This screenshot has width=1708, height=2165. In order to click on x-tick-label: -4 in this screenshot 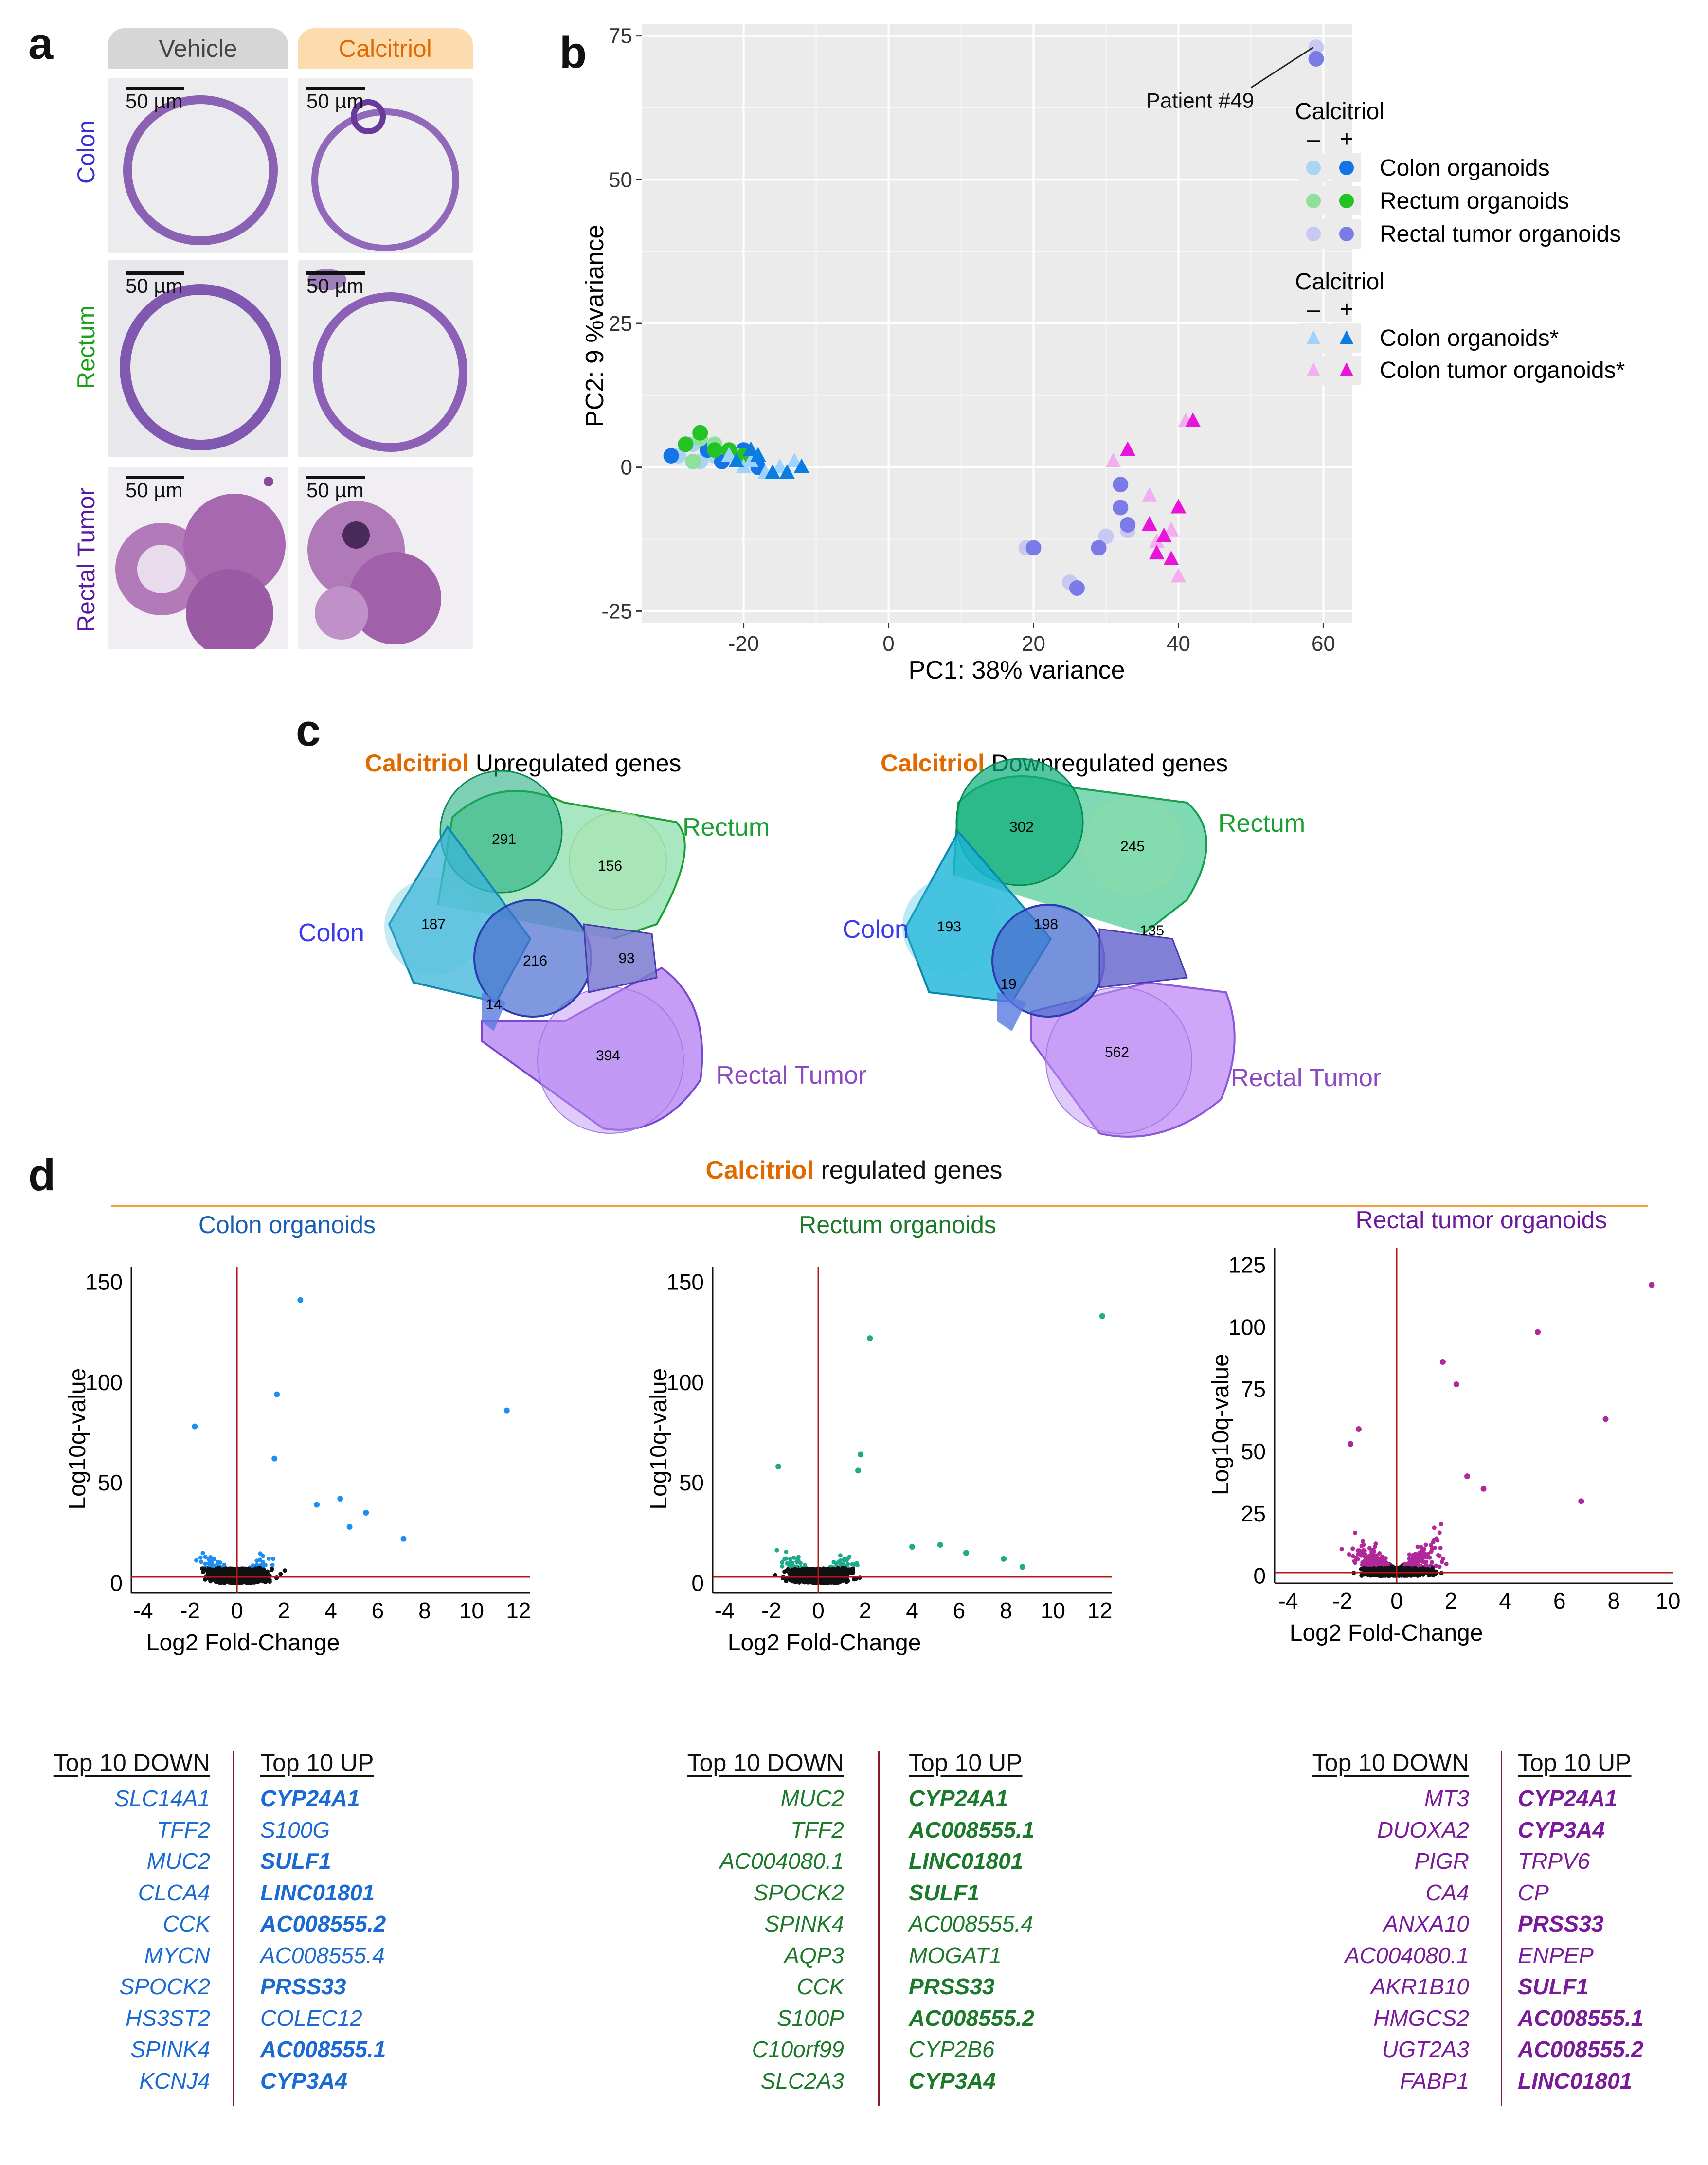, I will do `click(143, 1610)`.